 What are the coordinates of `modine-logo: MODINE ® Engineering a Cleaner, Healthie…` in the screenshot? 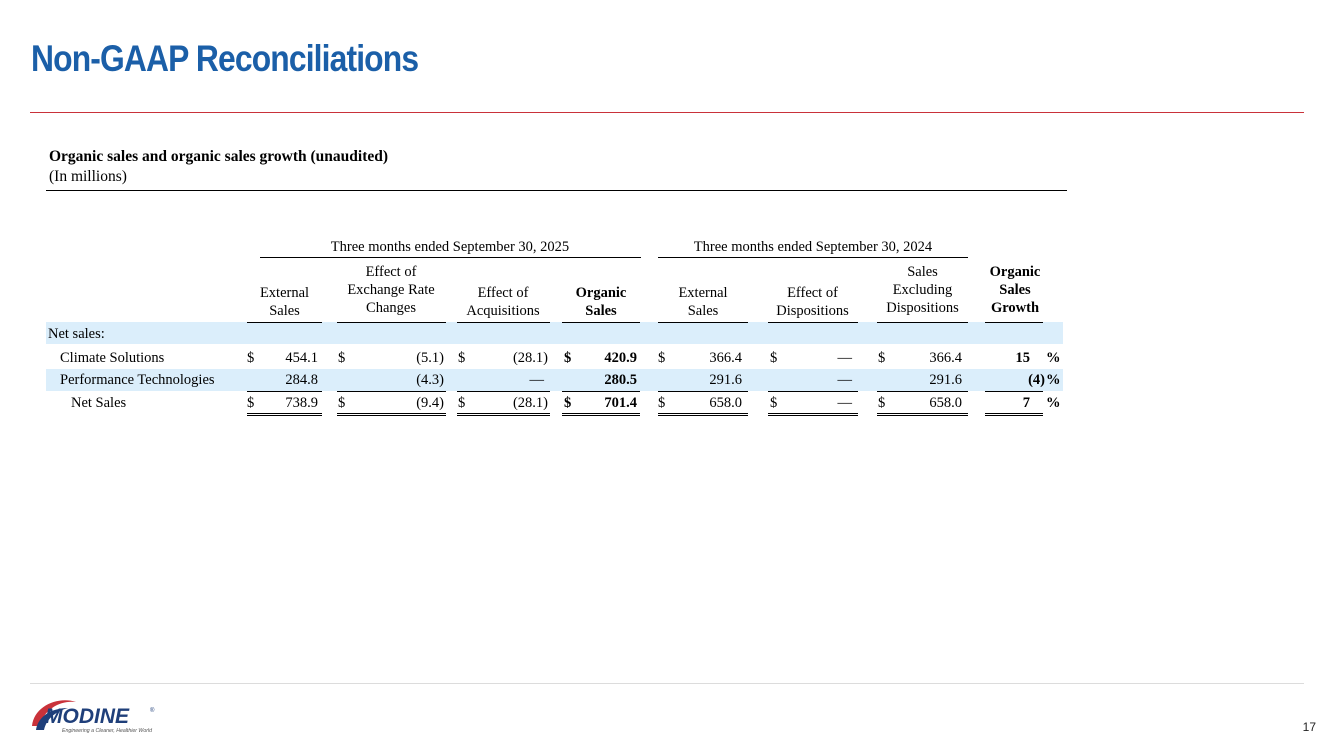 It's located at (93, 717).